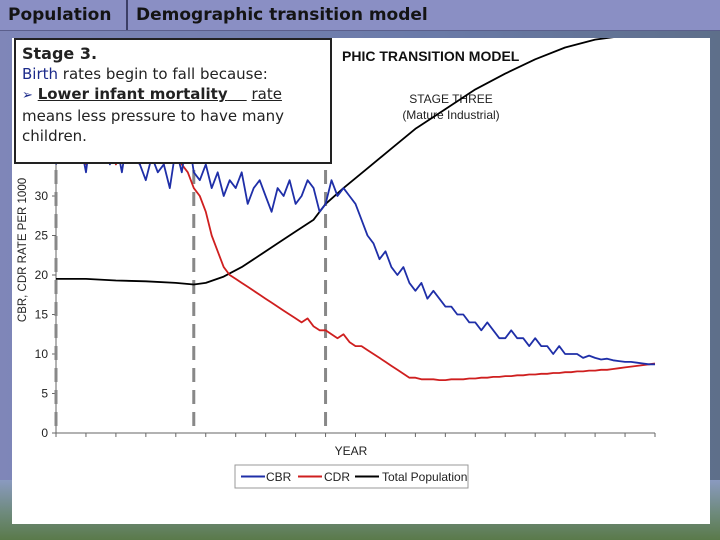 Image resolution: width=720 pixels, height=540 pixels. What do you see at coordinates (60, 53) in the screenshot?
I see `callout-stage-title: Stage 3.` at bounding box center [60, 53].